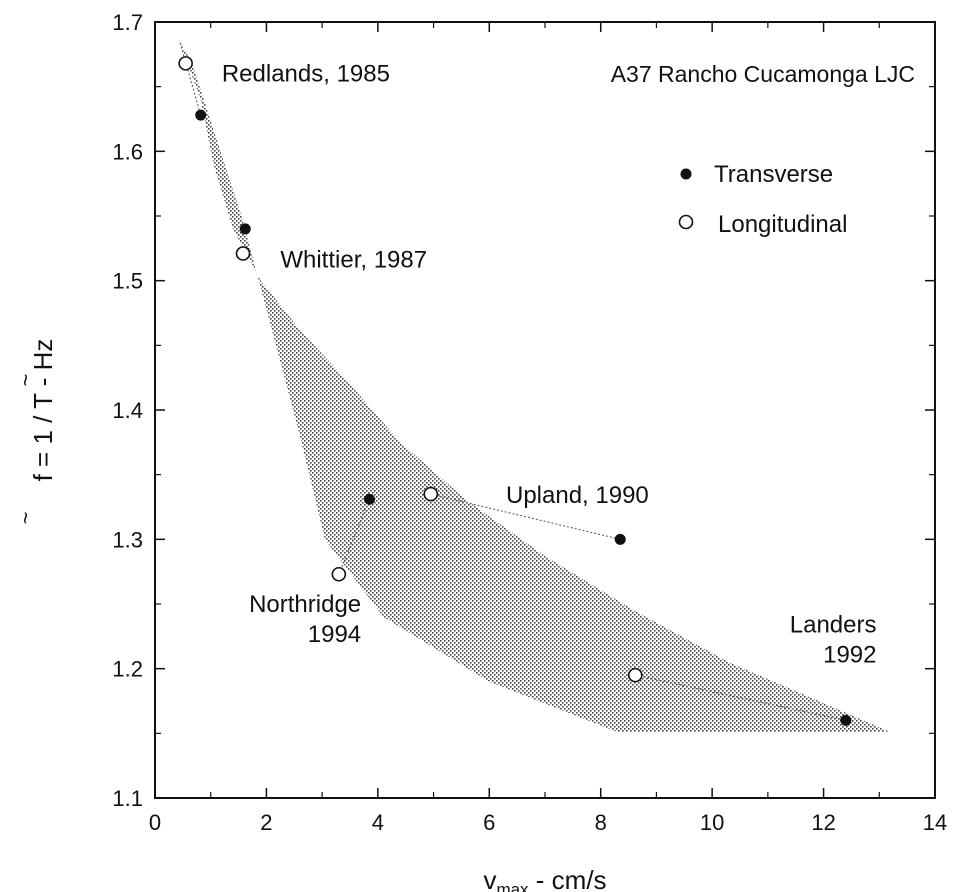 This screenshot has height=892, width=977. Describe the element at coordinates (25, 380) in the screenshot. I see `y-axis-label-tilde-t: ~` at that location.